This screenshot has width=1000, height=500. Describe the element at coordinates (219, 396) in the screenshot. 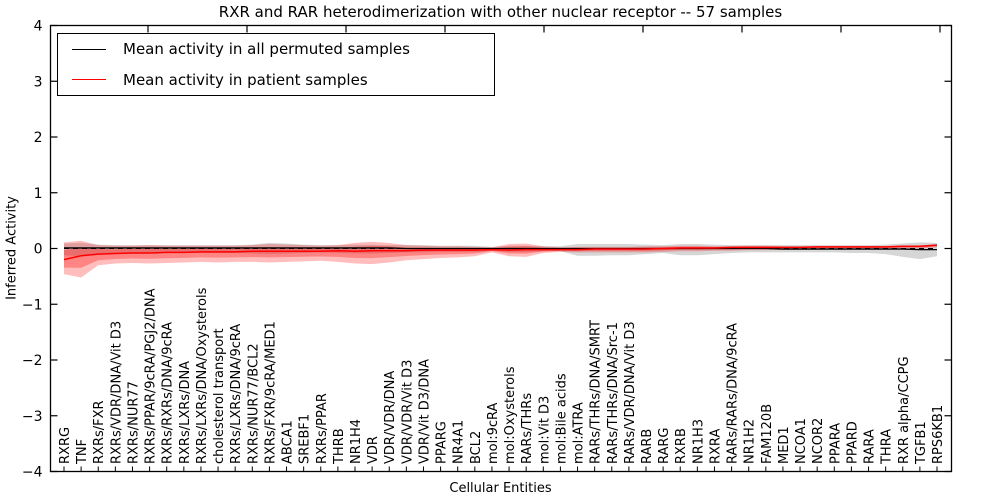

I see `x-tick-label: cholesterol transport` at that location.